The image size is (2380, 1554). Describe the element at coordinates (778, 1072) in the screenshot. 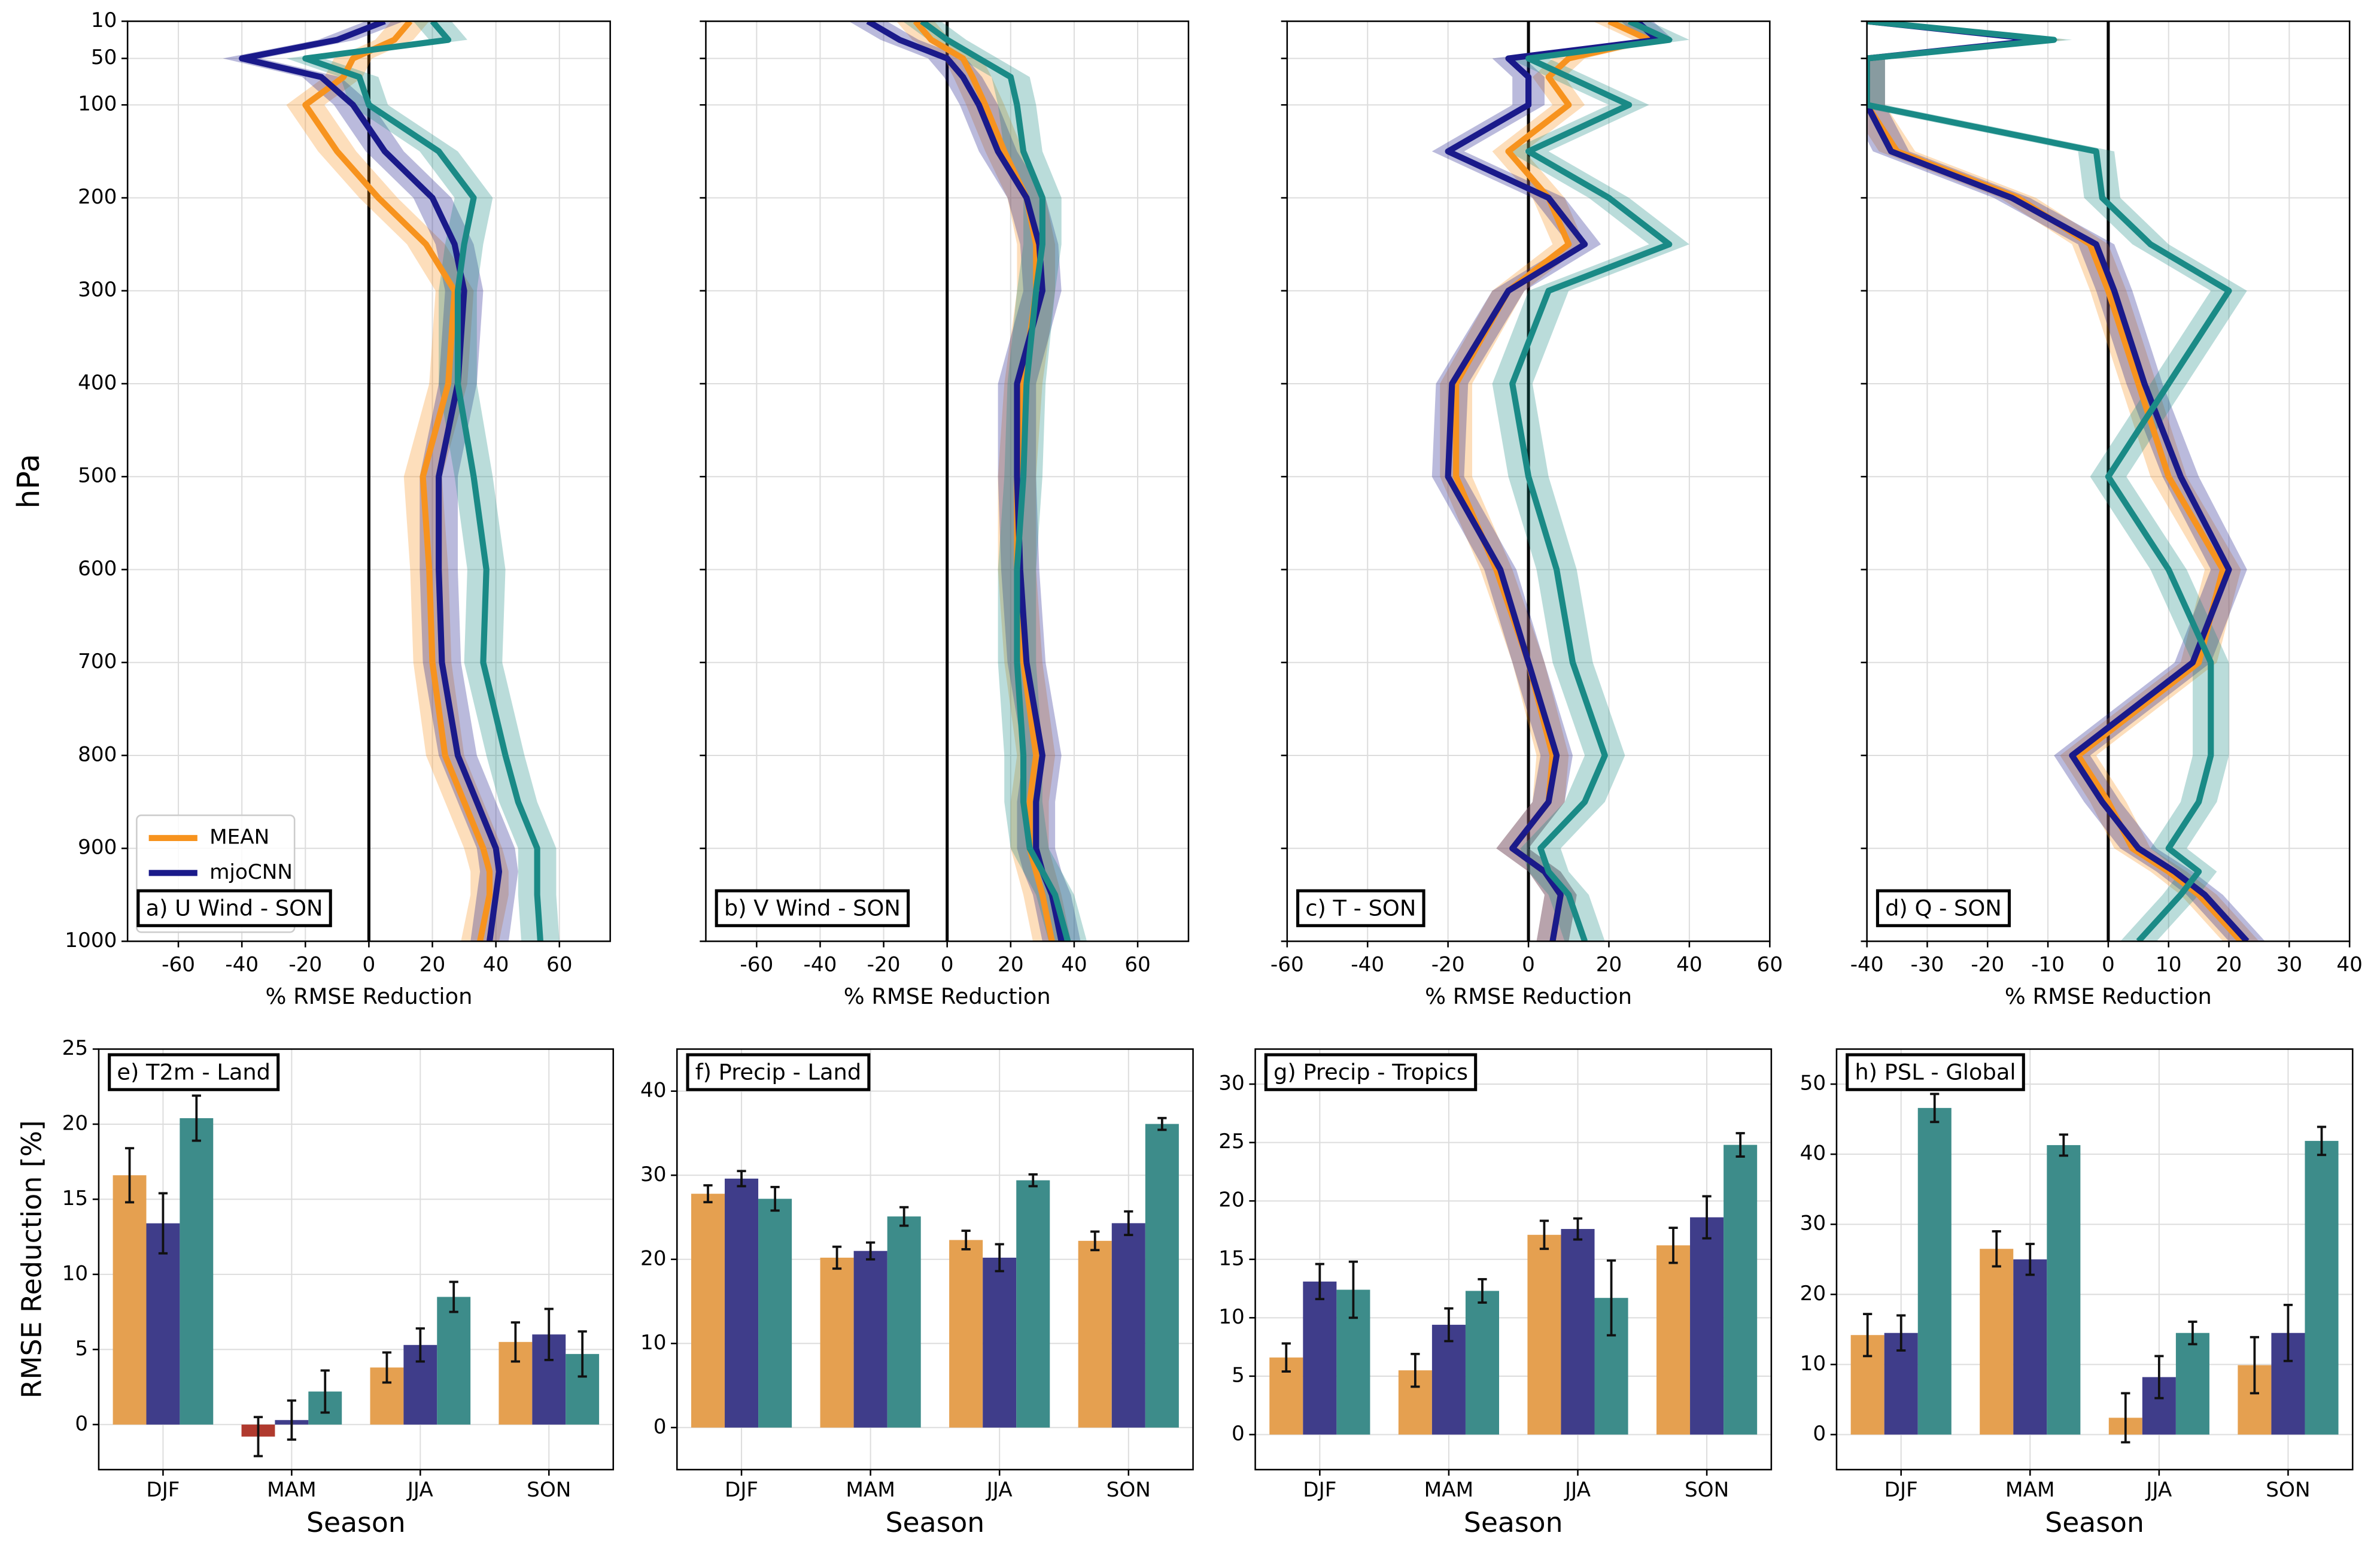

I see `panel-label: f) Precip - Land` at that location.